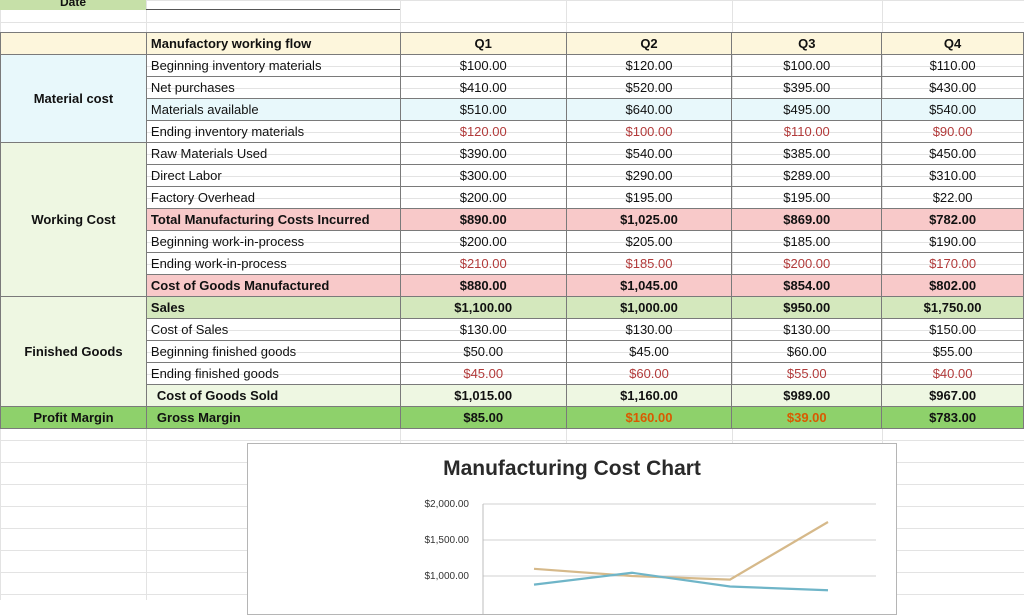 The image size is (1024, 615). What do you see at coordinates (273, 153) in the screenshot?
I see `row-label-cell: Raw Materials Used` at bounding box center [273, 153].